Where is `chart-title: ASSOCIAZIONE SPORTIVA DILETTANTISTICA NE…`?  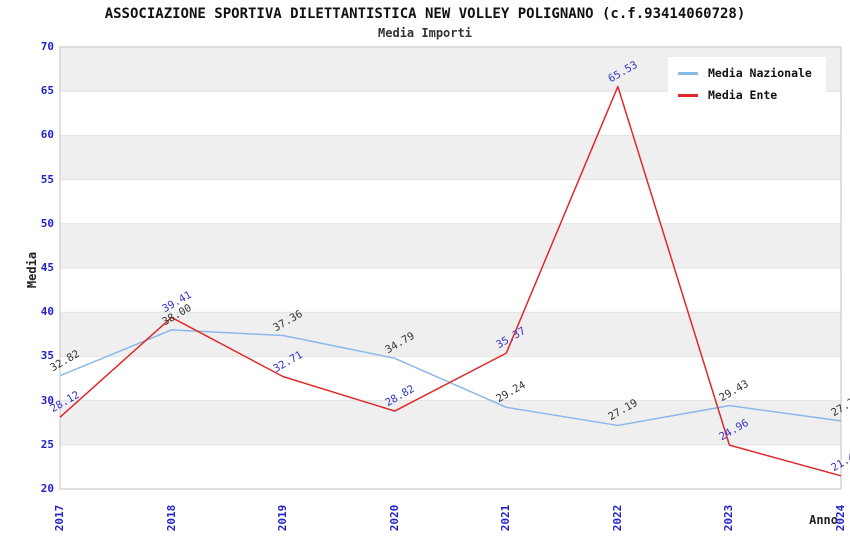
chart-title: ASSOCIAZIONE SPORTIVA DILETTANTISTICA NE… is located at coordinates (425, 14).